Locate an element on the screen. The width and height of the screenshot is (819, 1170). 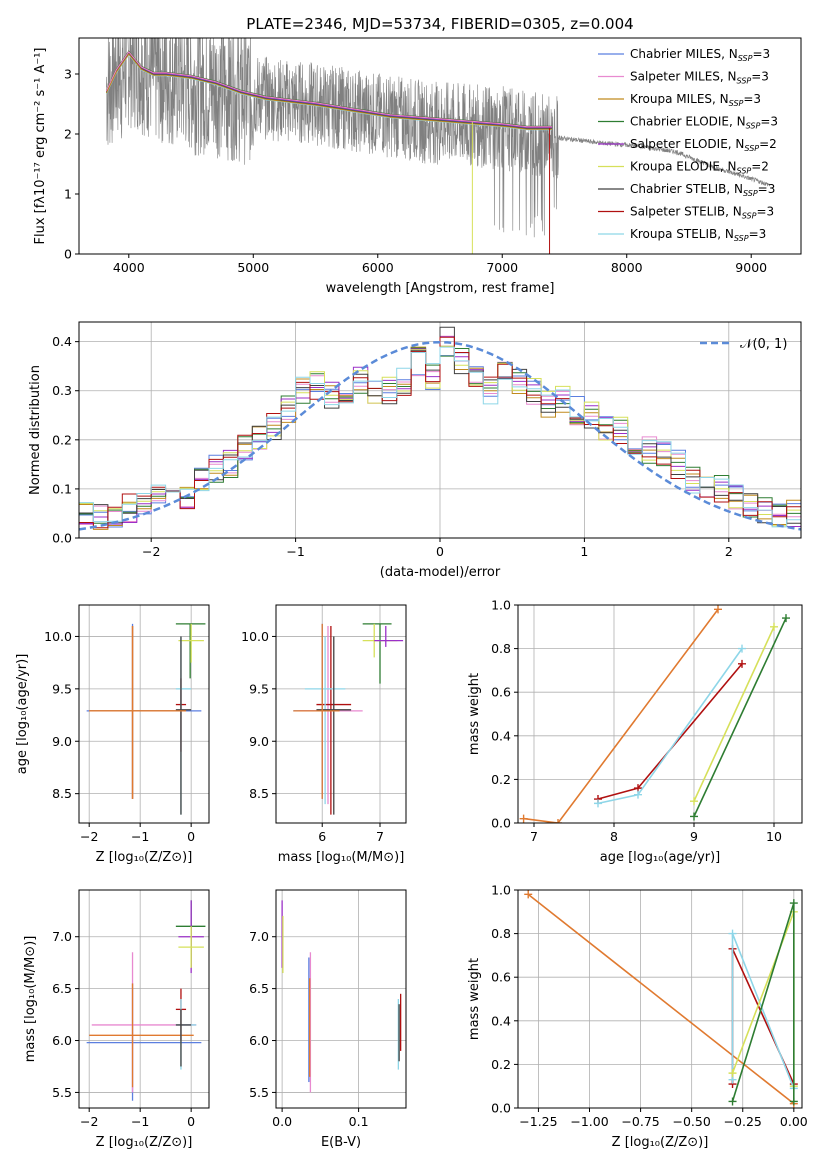
y-axis-label: Normed distribution is located at coordinates (35, 430).